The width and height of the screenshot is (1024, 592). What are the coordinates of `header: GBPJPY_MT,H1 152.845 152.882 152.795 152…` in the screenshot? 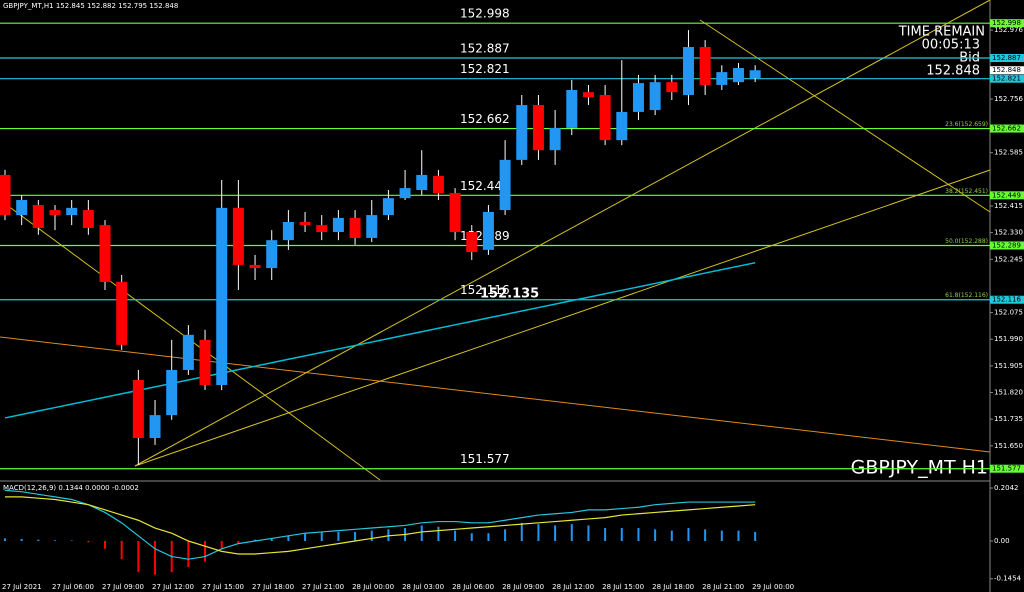 It's located at (90, 6).